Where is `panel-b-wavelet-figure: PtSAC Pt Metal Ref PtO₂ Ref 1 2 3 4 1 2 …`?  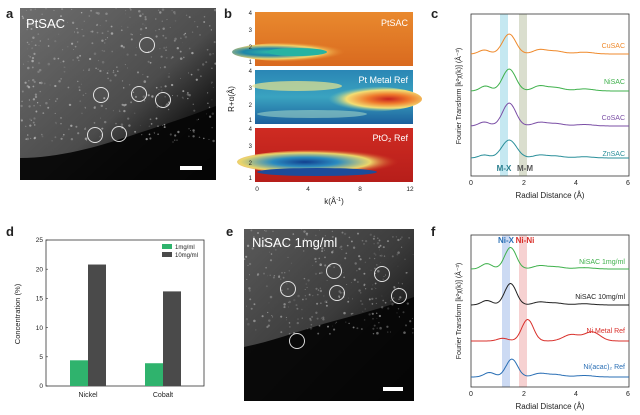 panel-b-wavelet-figure: PtSAC Pt Metal Ref PtO₂ Ref 1 2 3 4 1 2 … is located at coordinates (324, 108).